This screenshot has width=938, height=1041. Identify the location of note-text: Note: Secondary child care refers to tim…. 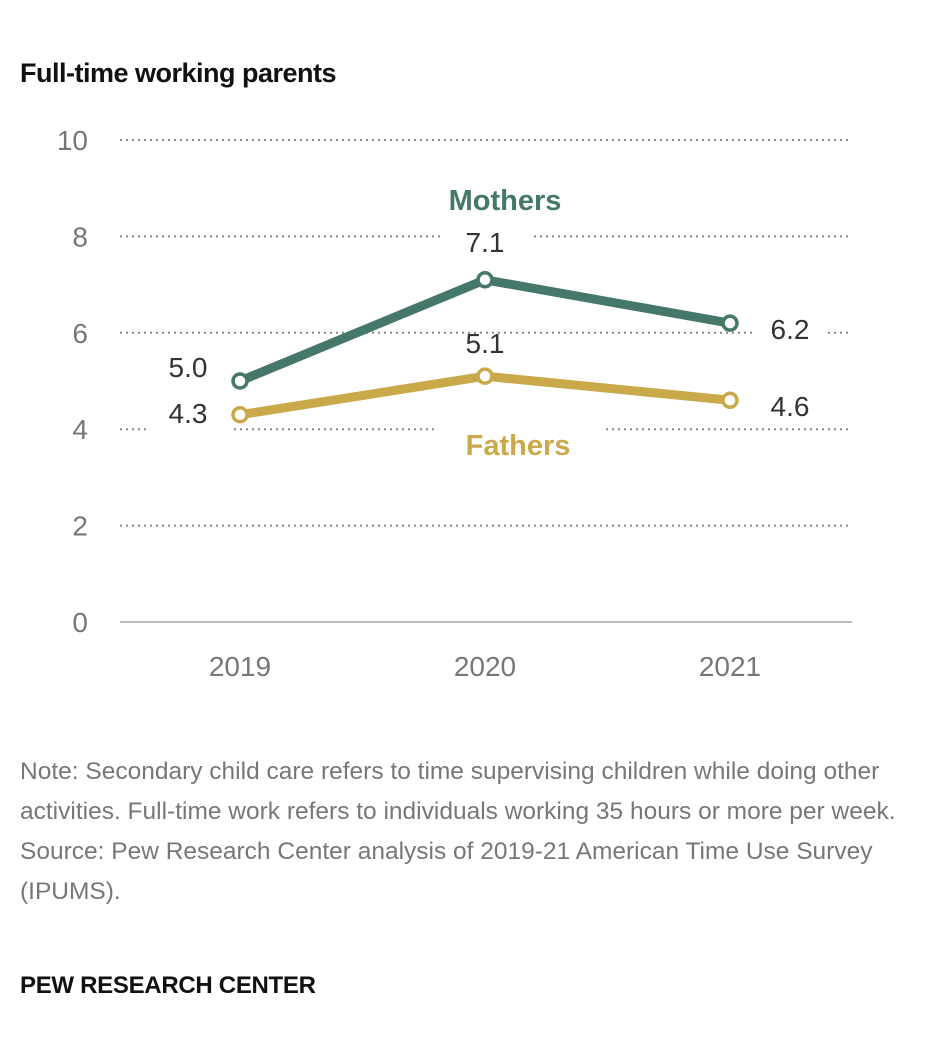
(458, 791).